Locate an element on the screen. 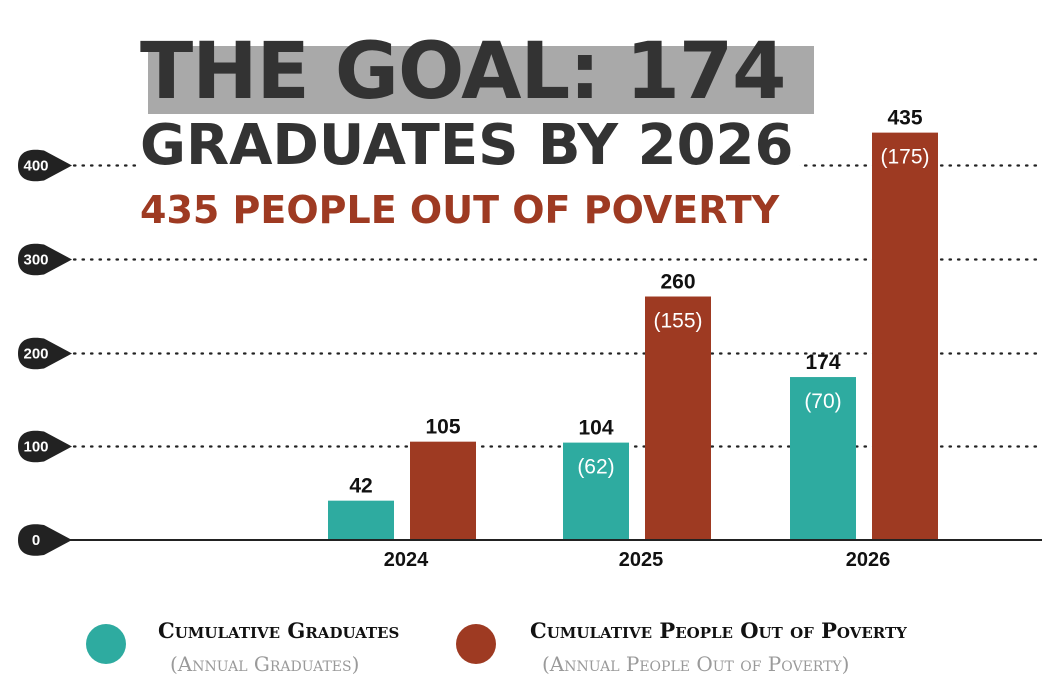 Image resolution: width=1054 pixels, height=698 pixels. legend-label-graduates: Cumulative Graduates is located at coordinates (279, 630).